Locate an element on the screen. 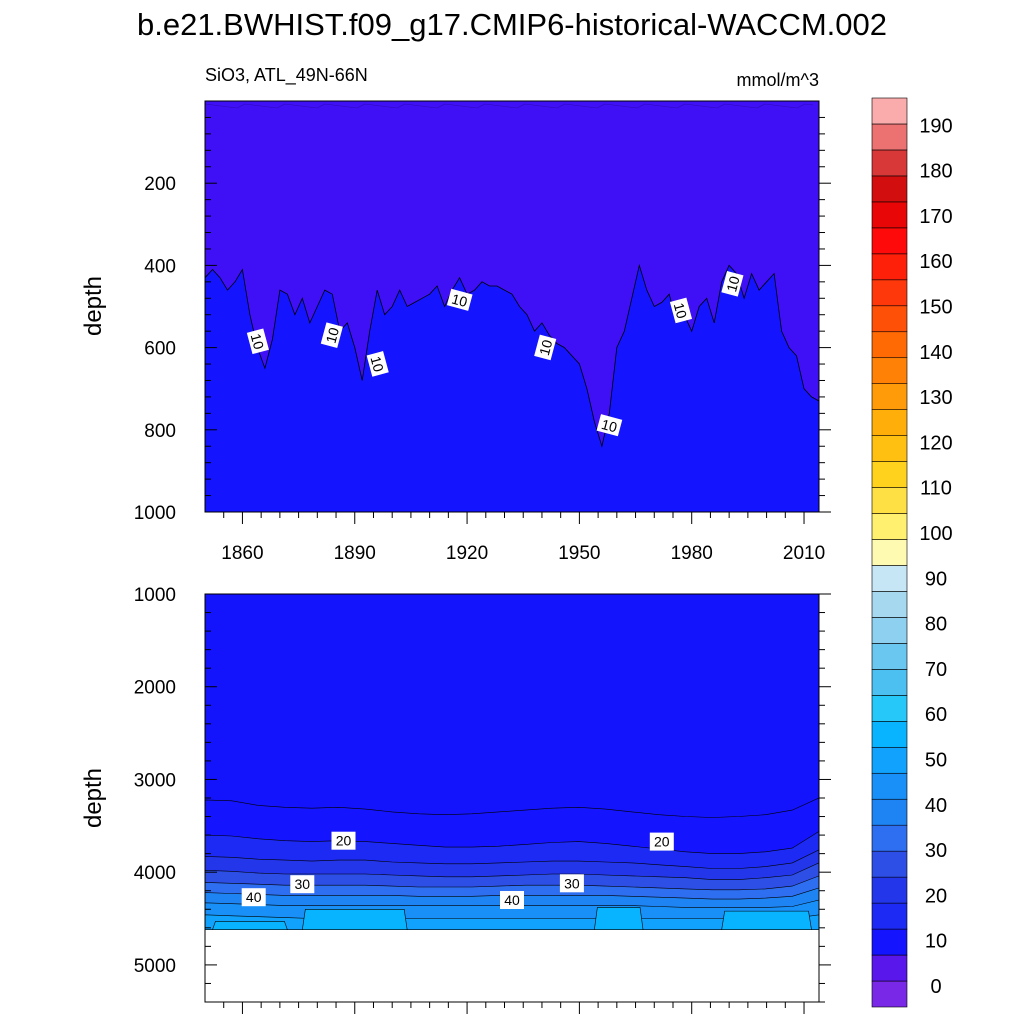  xtick-label: 2010 is located at coordinates (804, 553).